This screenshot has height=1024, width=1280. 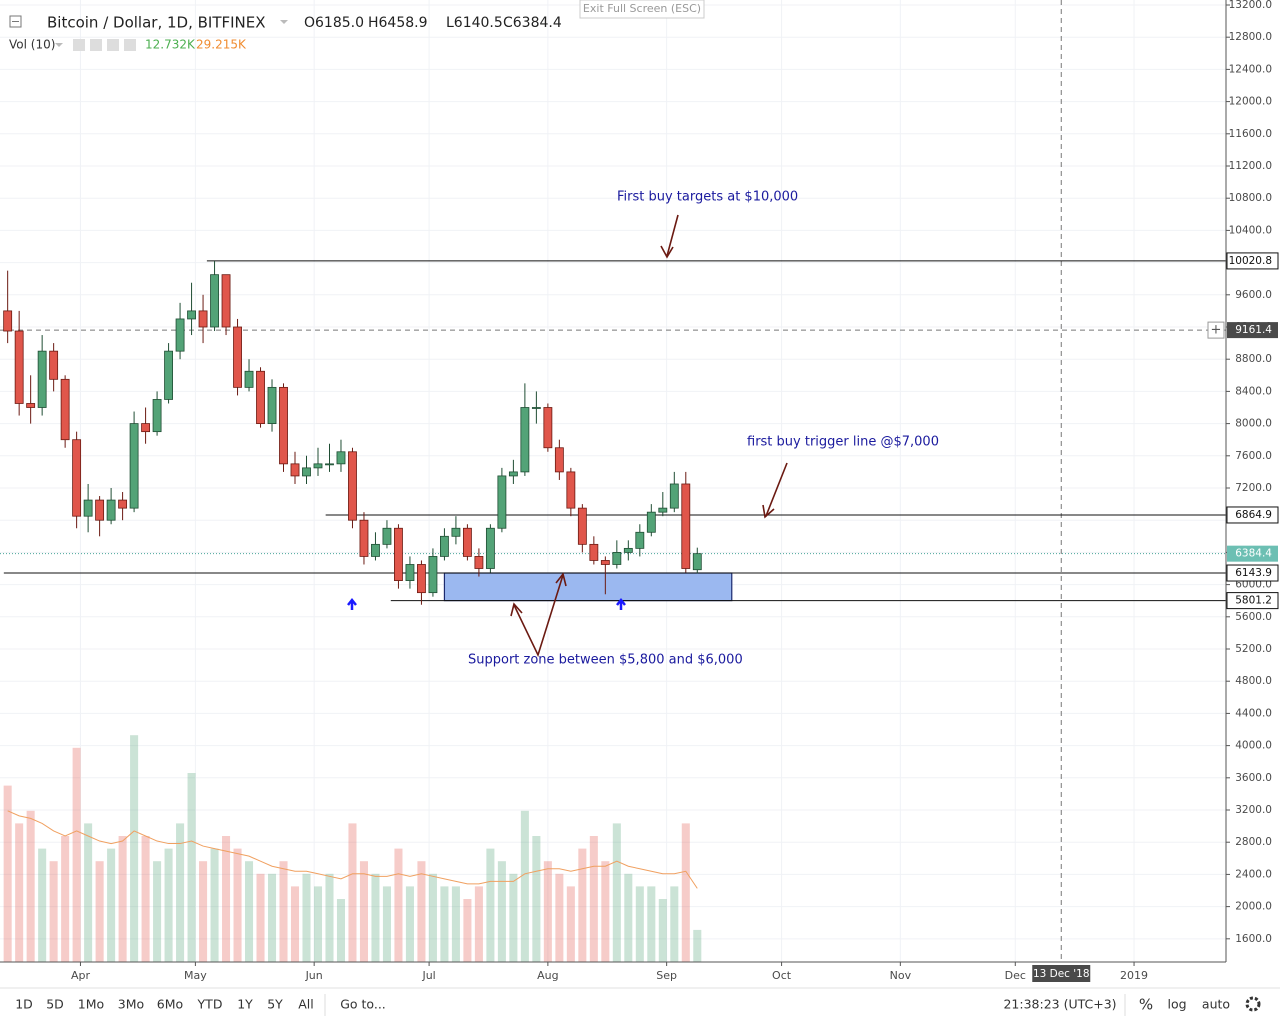 I want to click on annotation: first buy trigger line @$7,000, so click(x=843, y=442).